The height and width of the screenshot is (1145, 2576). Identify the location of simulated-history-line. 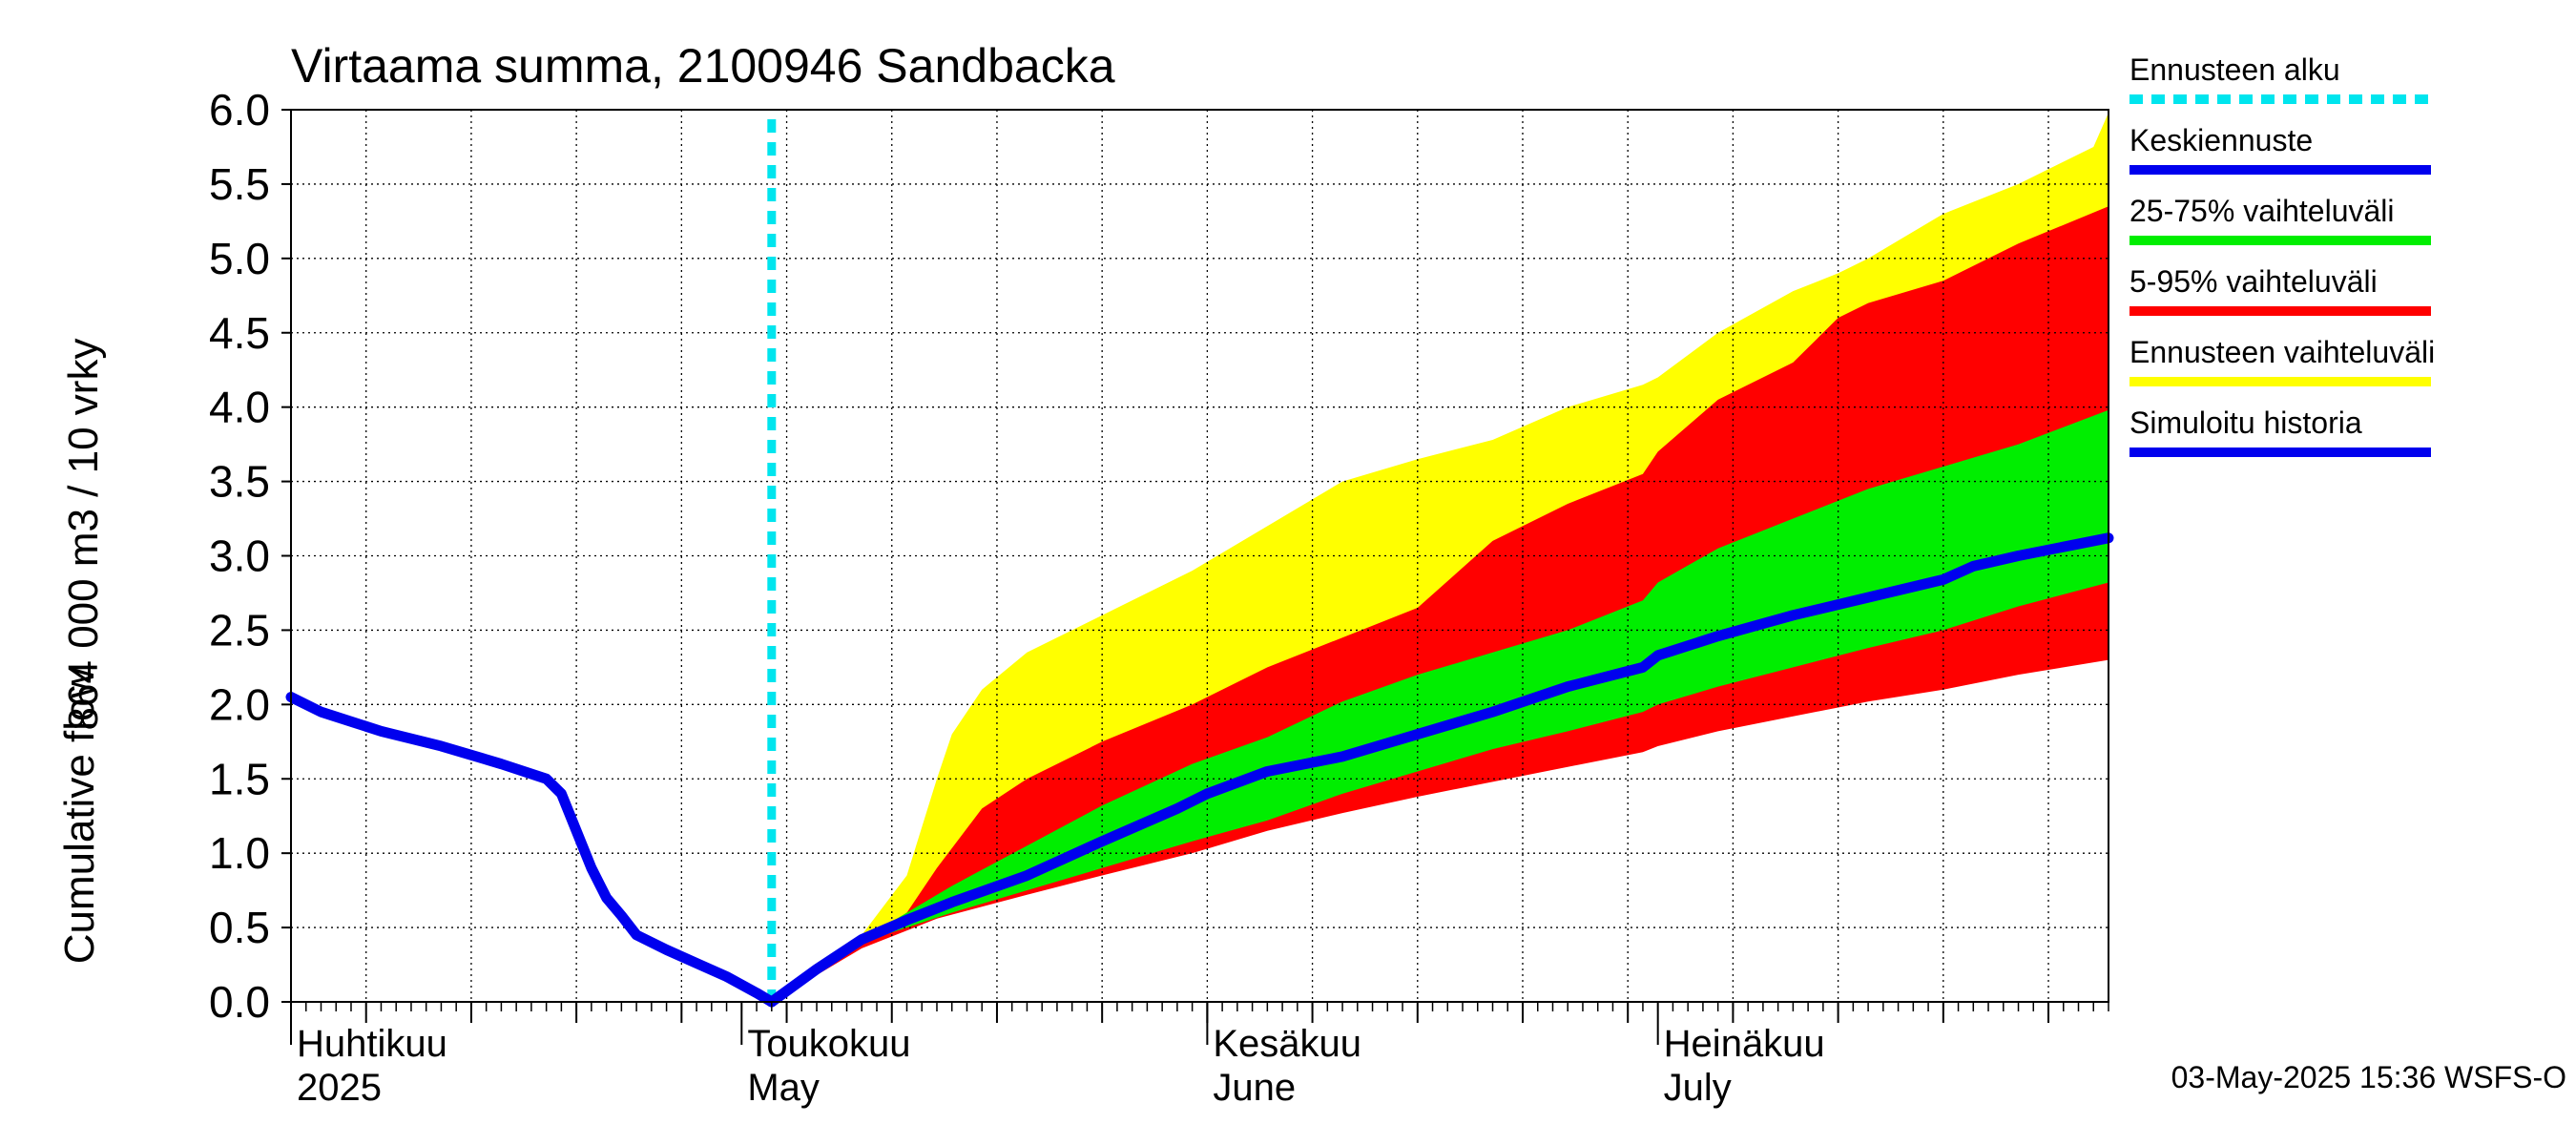
(531, 850).